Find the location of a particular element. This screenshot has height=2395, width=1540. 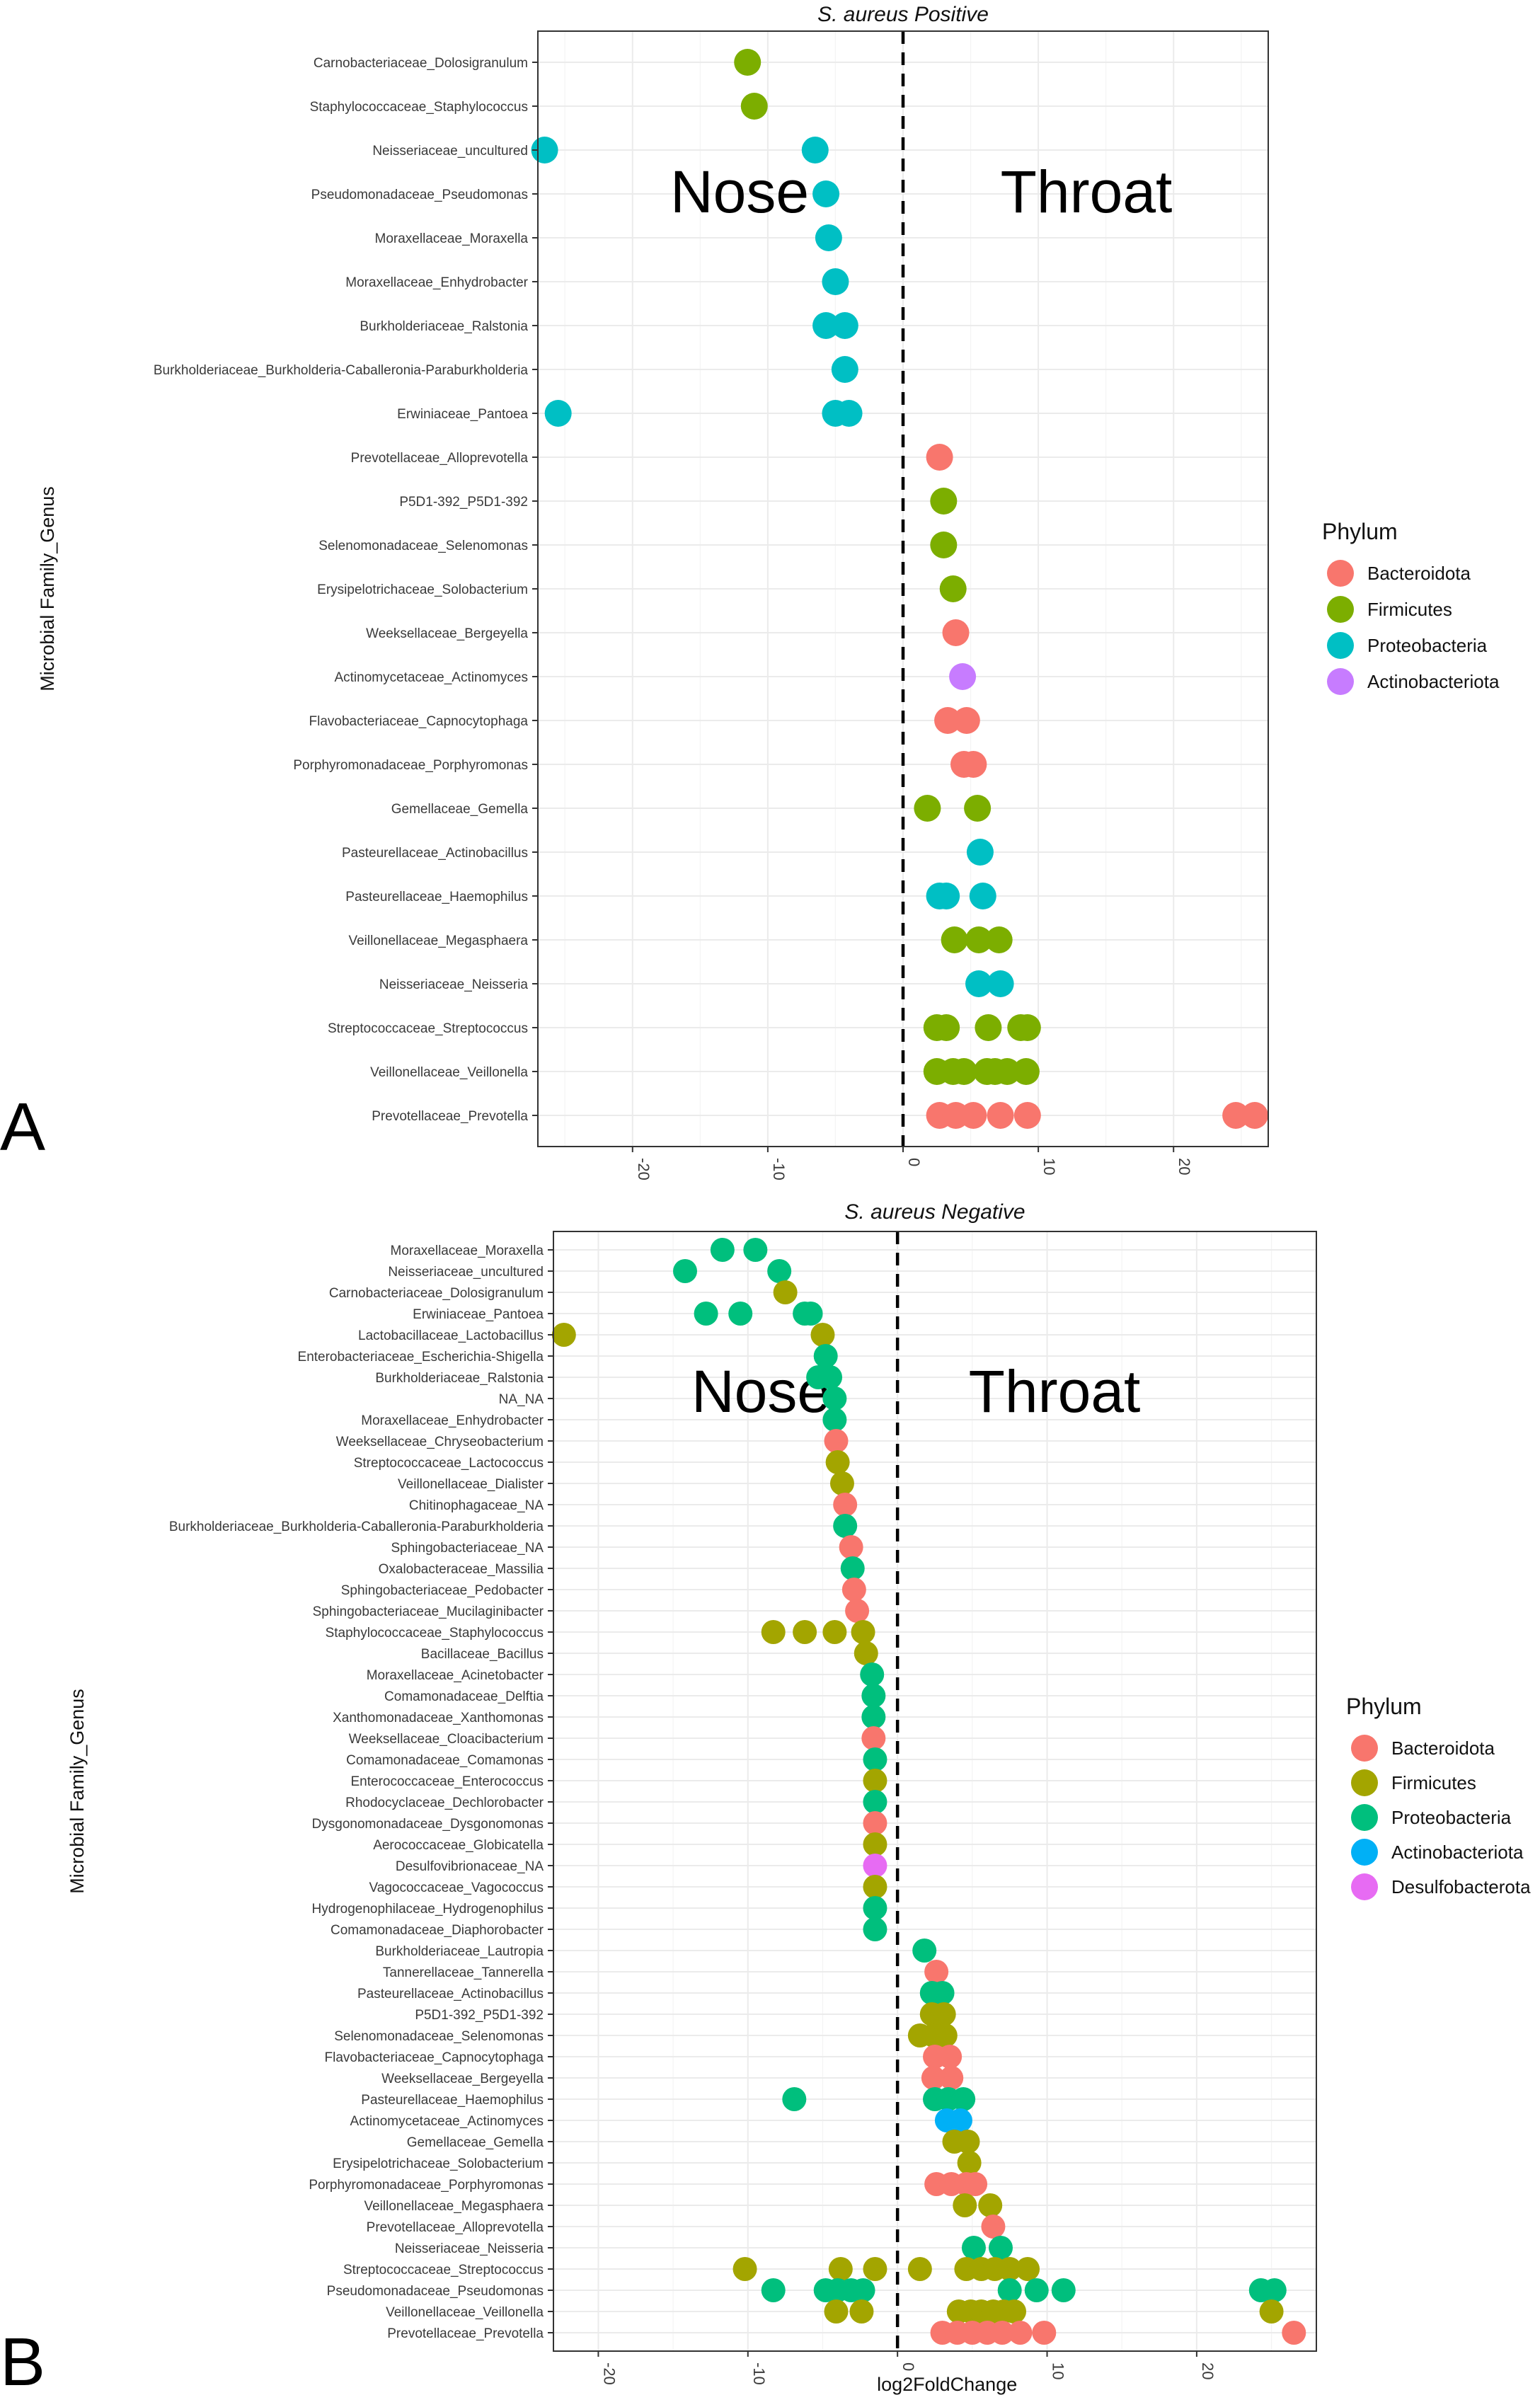

panel-a-point-selenomonadaceae-selenomonas is located at coordinates (944, 545).